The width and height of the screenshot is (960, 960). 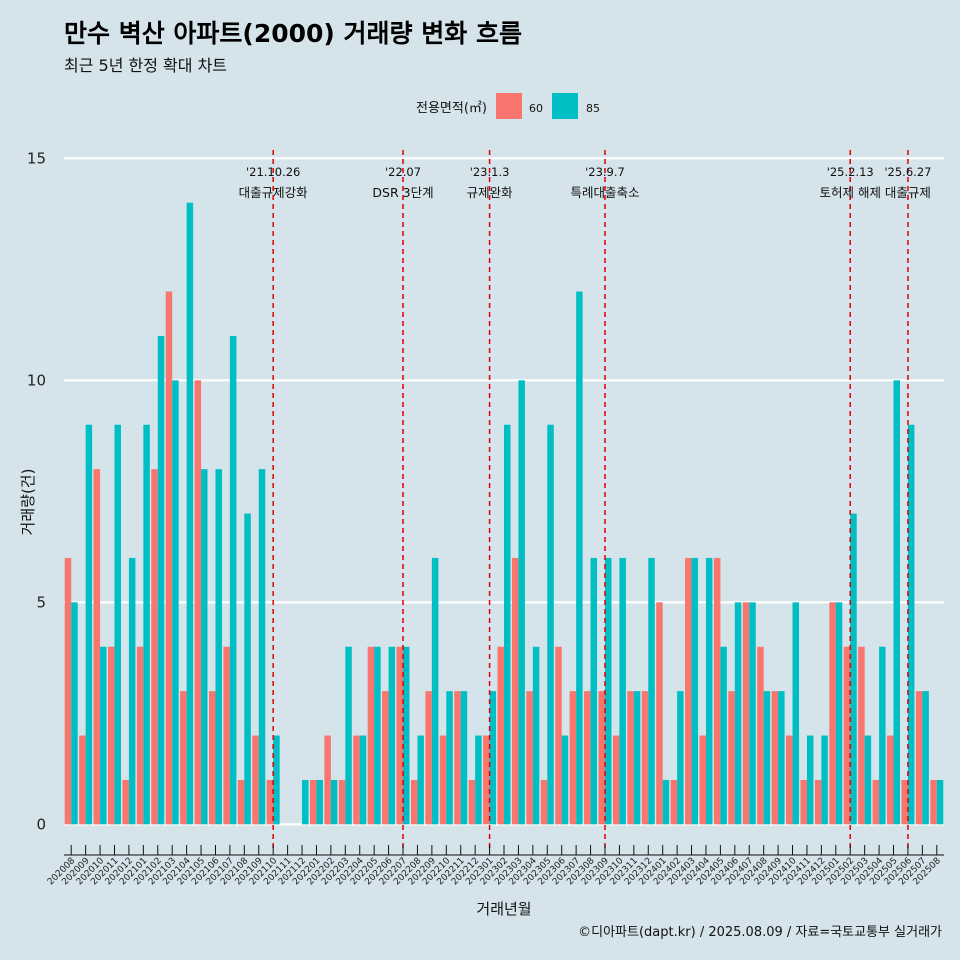 I want to click on event-date: '25.2.13, so click(x=850, y=172).